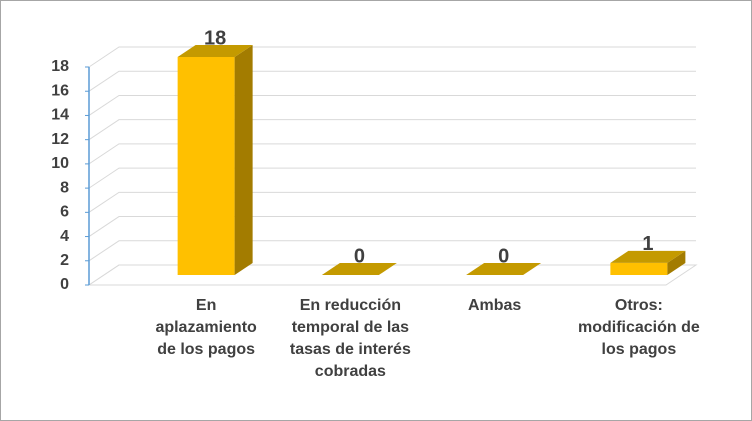  I want to click on x-tick-label: Ambas, so click(494, 305).